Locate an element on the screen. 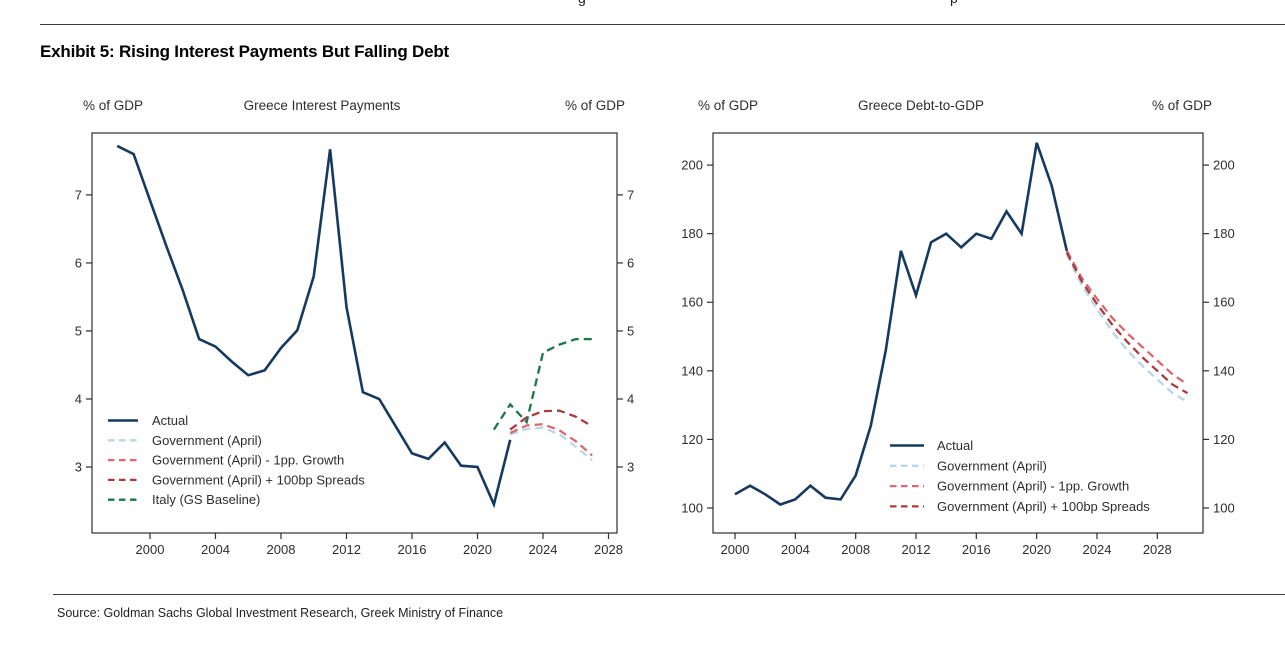 The width and height of the screenshot is (1285, 657). chart-title: Greece Interest Payments is located at coordinates (322, 105).